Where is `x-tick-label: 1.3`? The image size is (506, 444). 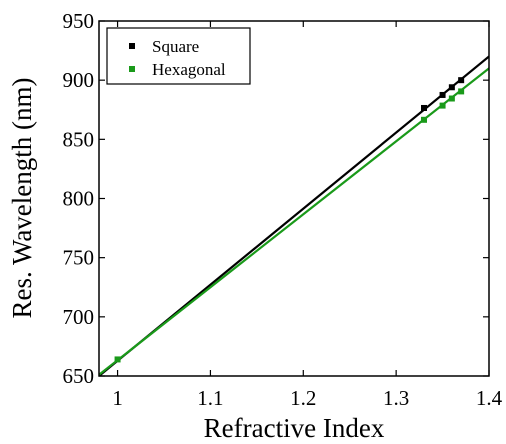
x-tick-label: 1.3 is located at coordinates (396, 398).